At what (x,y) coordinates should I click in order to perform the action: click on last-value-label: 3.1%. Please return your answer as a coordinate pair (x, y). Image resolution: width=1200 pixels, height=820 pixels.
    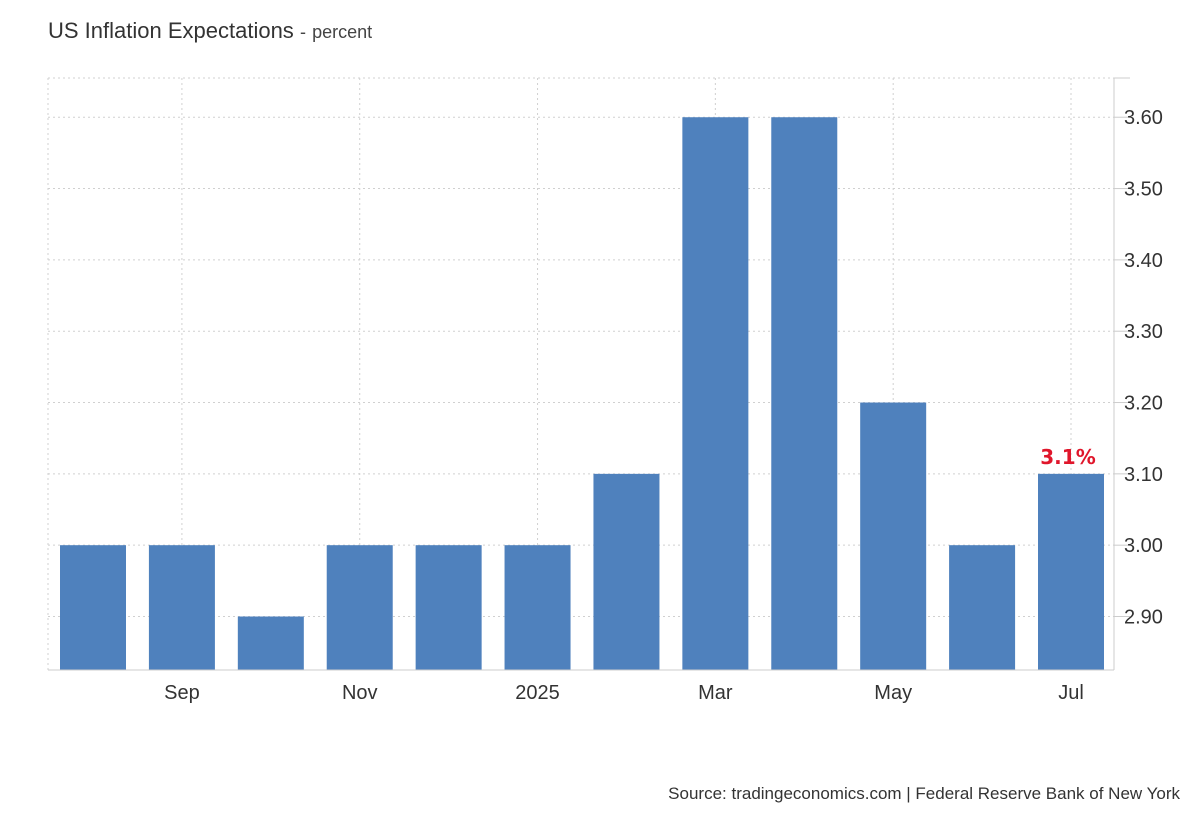
    Looking at the image, I should click on (1067, 457).